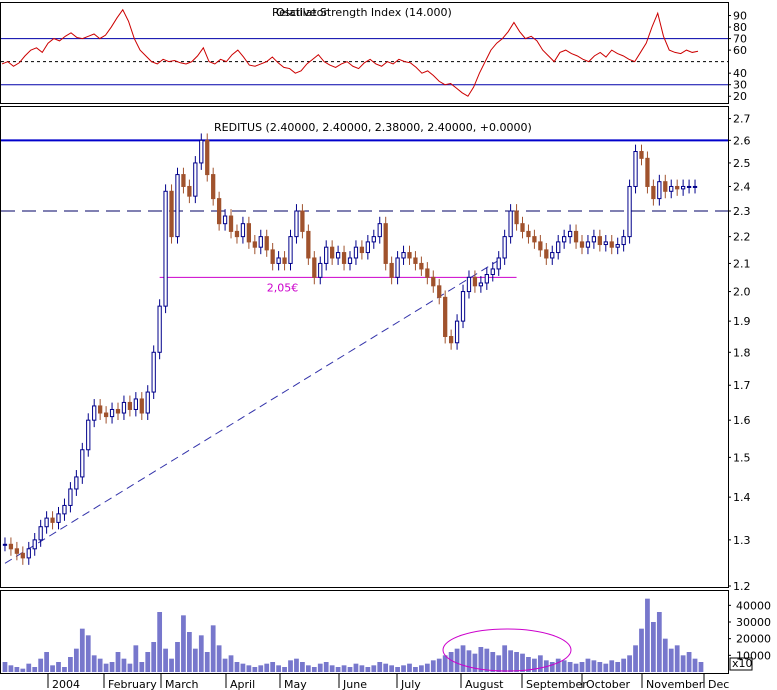  I want to click on price-tick-label: 1.4, so click(742, 497).